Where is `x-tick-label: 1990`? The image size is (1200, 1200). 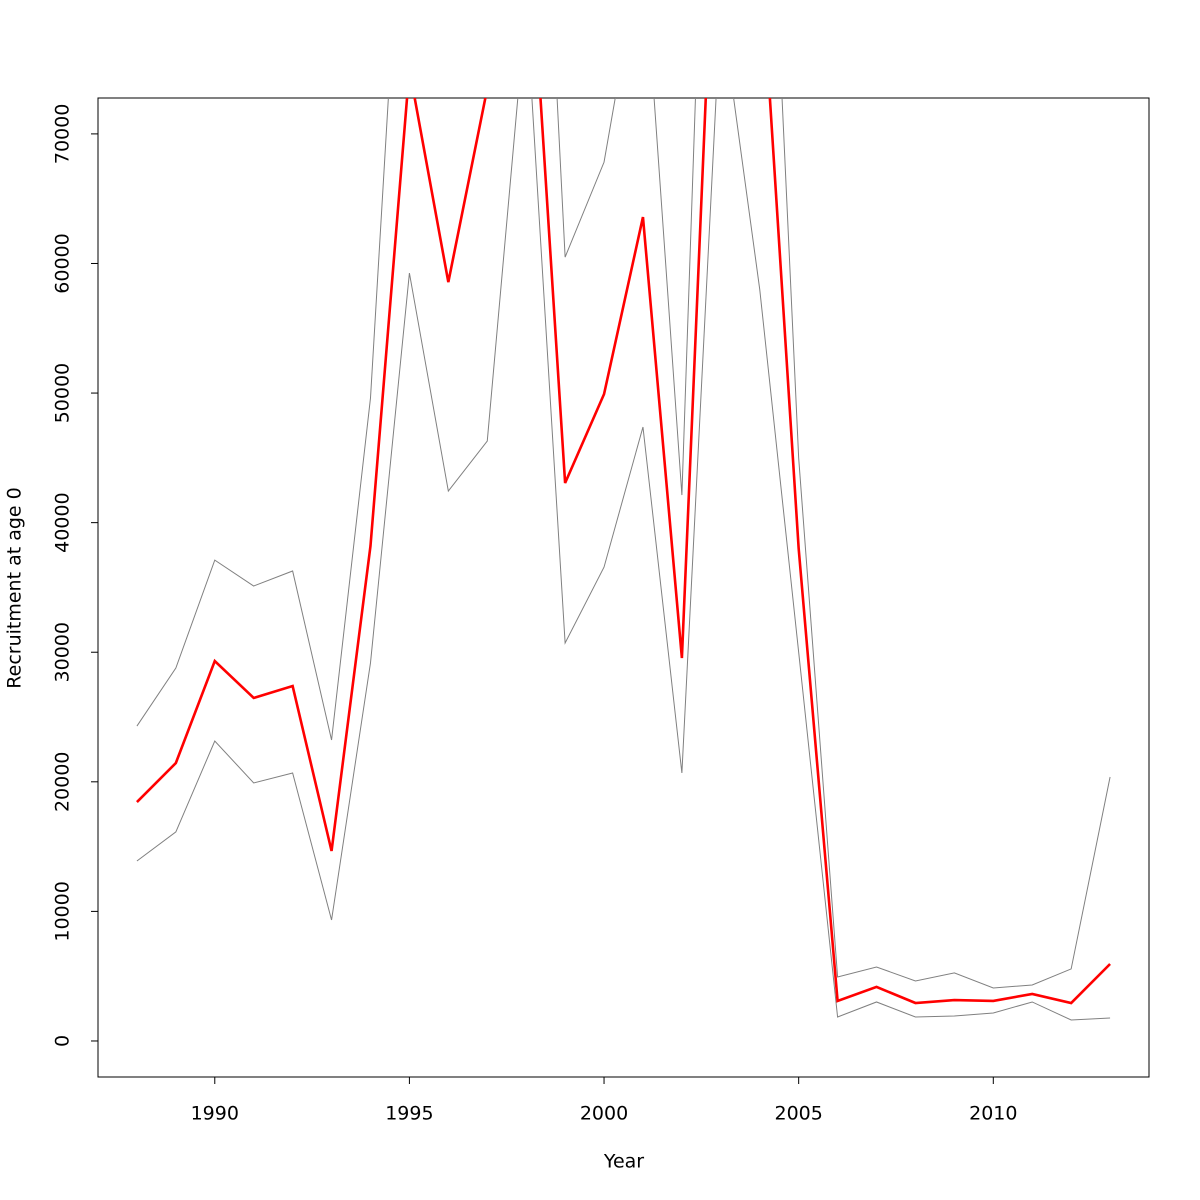
x-tick-label: 1990 is located at coordinates (215, 1114).